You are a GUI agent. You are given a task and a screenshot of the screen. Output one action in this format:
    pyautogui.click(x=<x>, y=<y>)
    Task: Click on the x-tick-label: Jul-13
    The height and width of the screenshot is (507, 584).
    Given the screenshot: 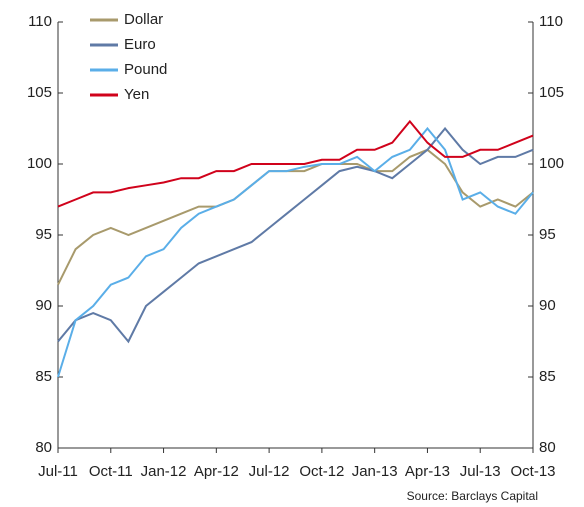 What is the action you would take?
    pyautogui.click(x=480, y=471)
    